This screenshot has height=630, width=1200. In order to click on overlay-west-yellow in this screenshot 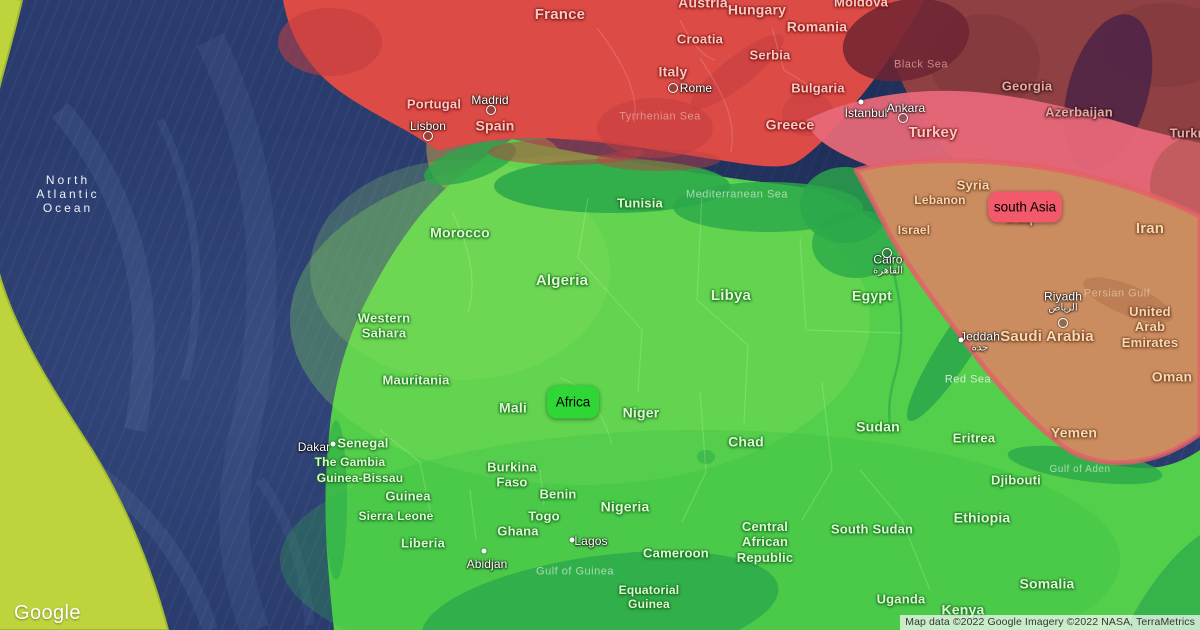, I will do `click(85, 315)`.